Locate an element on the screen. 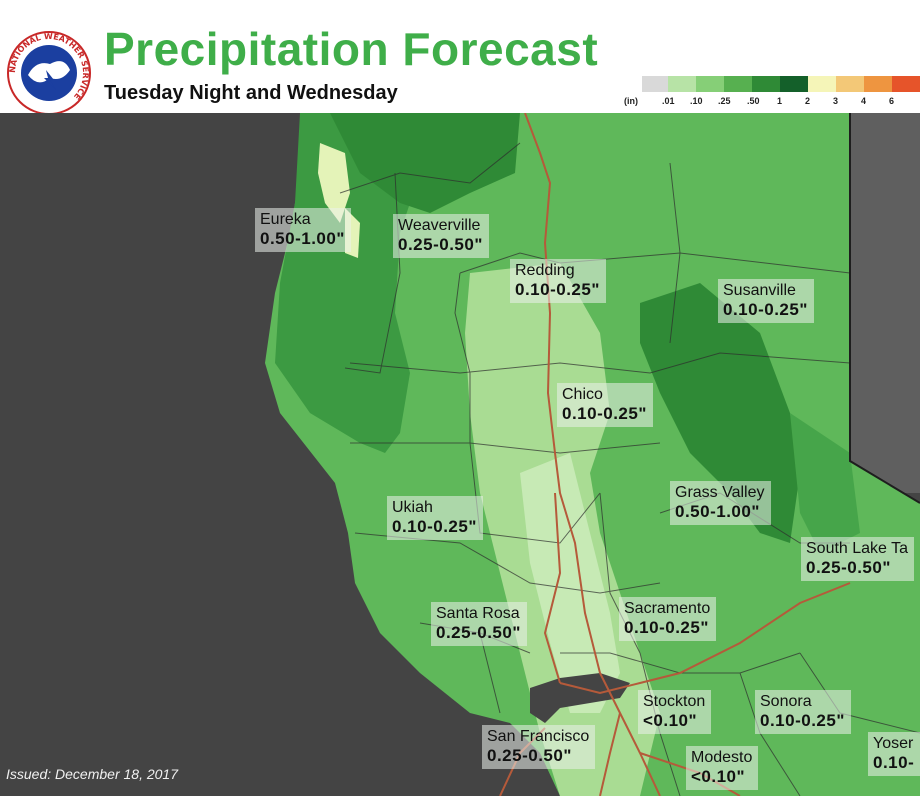 This screenshot has height=801, width=920. map-label-chico: Chico 0.10-0.25" is located at coordinates (605, 405).